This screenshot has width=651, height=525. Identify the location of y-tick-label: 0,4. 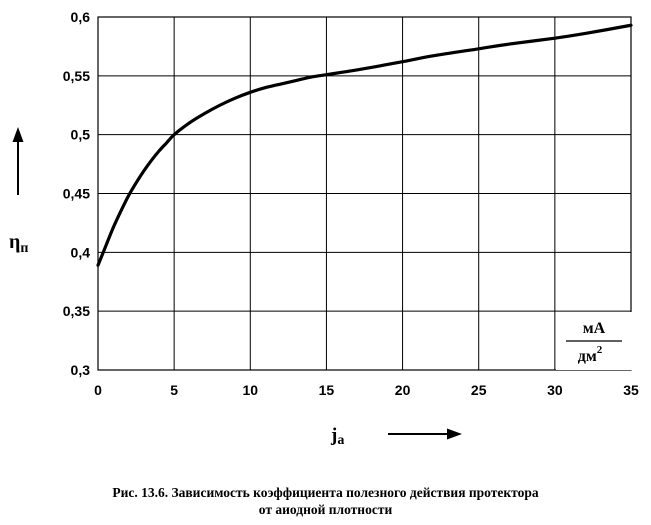
(81, 252).